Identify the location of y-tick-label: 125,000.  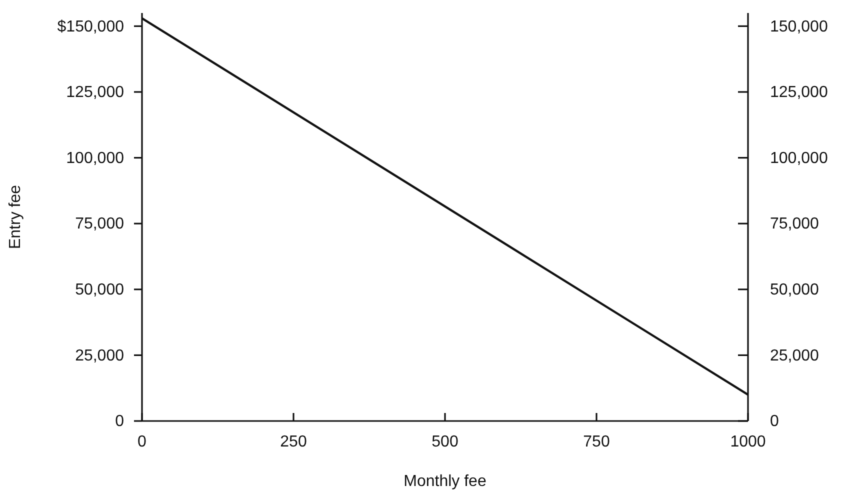
(95, 93).